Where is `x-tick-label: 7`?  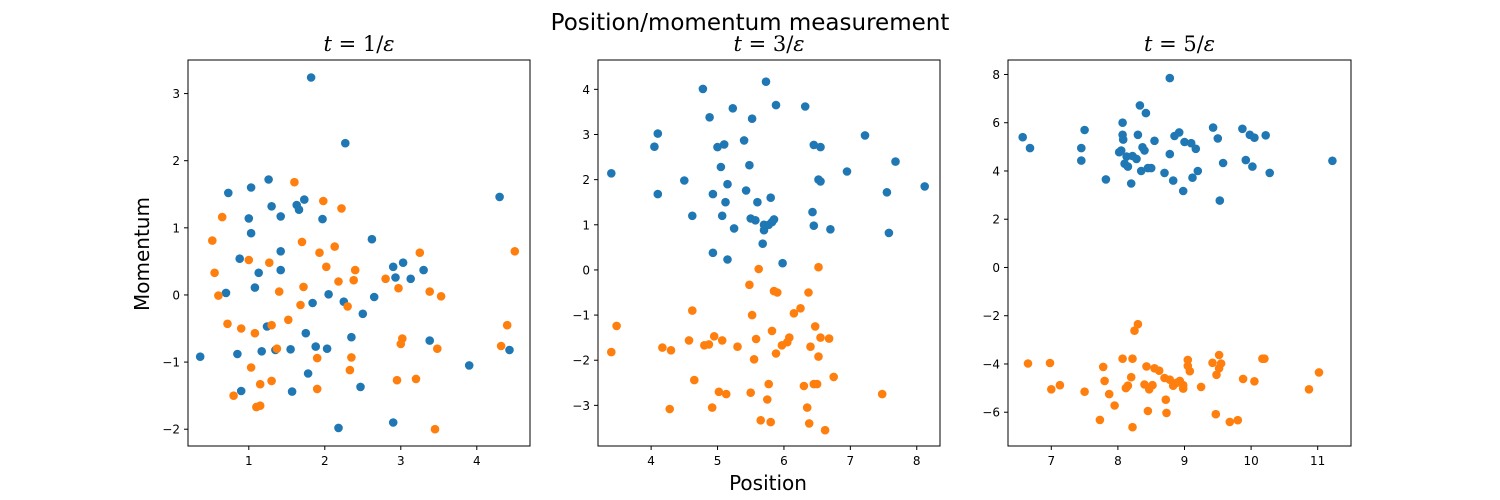 x-tick-label: 7 is located at coordinates (851, 461).